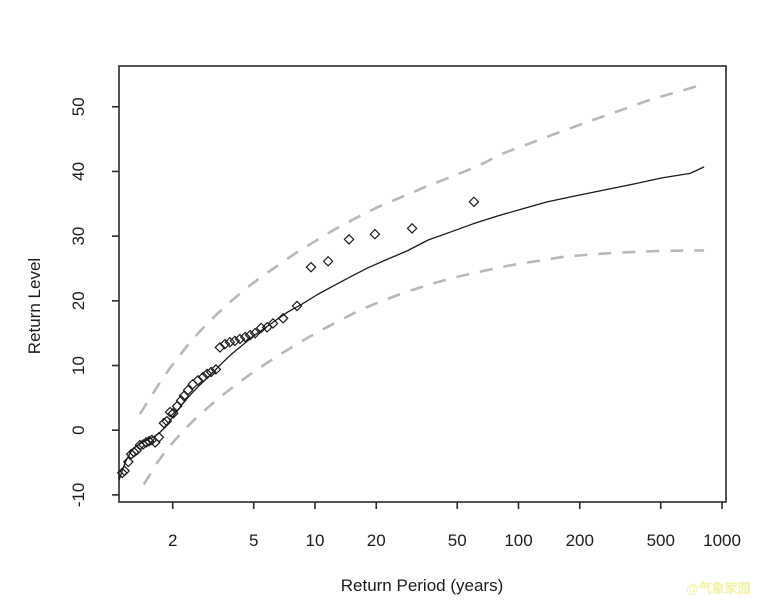 The height and width of the screenshot is (600, 760). I want to click on watermark: @气象家园, so click(718, 588).